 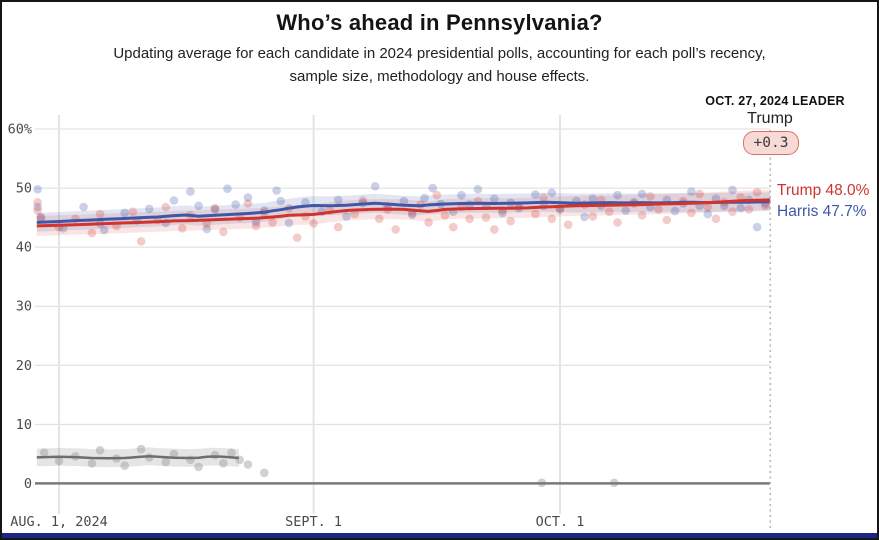 I want to click on trump-end-label: Trump 48.0%, so click(x=823, y=190).